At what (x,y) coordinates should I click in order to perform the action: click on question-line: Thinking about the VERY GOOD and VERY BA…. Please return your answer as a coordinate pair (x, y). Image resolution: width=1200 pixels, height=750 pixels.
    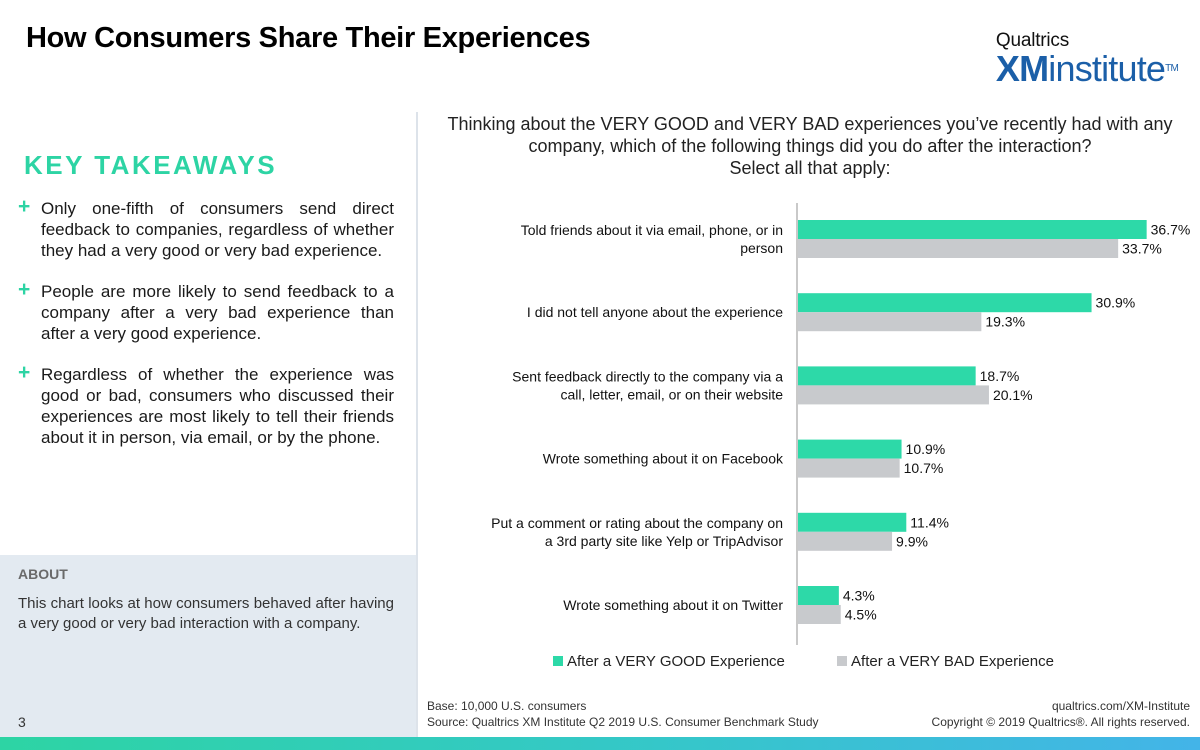
    Looking at the image, I should click on (810, 124).